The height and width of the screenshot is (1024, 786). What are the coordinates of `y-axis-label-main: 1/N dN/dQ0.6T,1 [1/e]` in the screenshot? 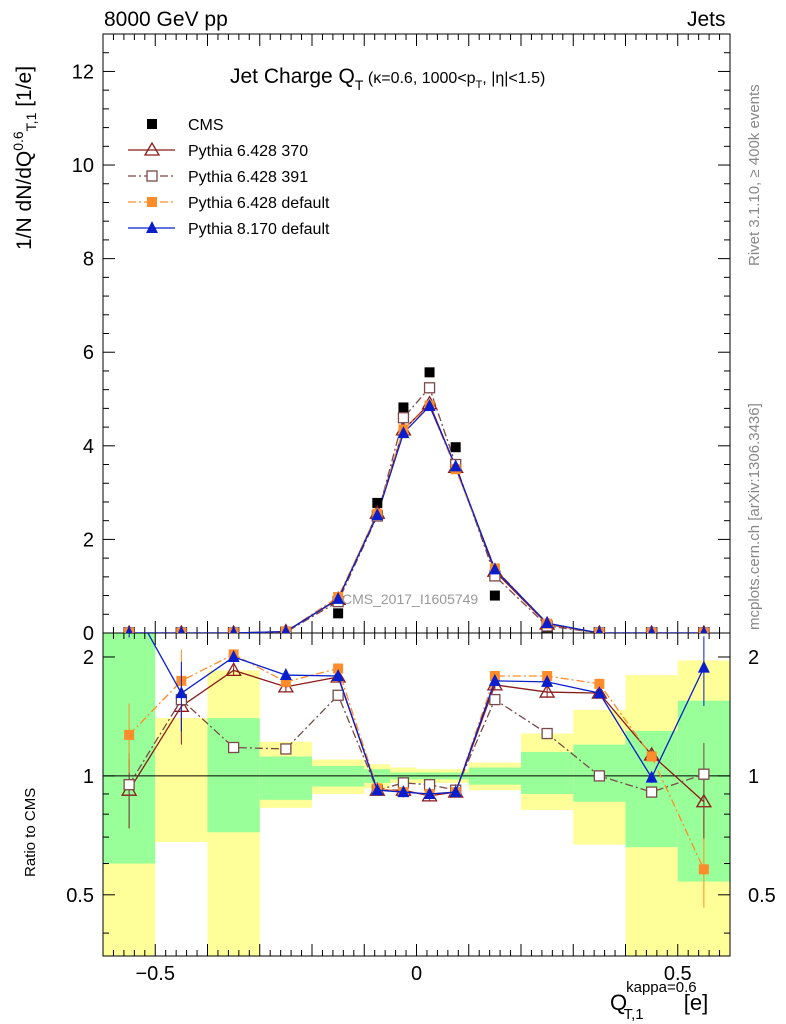 It's located at (25, 157).